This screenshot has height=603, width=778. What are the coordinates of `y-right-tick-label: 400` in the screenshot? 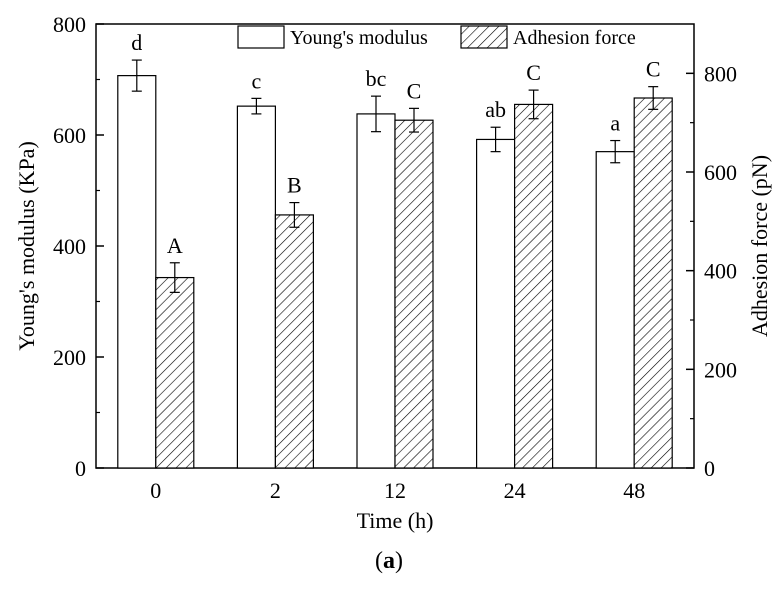 It's located at (720, 271).